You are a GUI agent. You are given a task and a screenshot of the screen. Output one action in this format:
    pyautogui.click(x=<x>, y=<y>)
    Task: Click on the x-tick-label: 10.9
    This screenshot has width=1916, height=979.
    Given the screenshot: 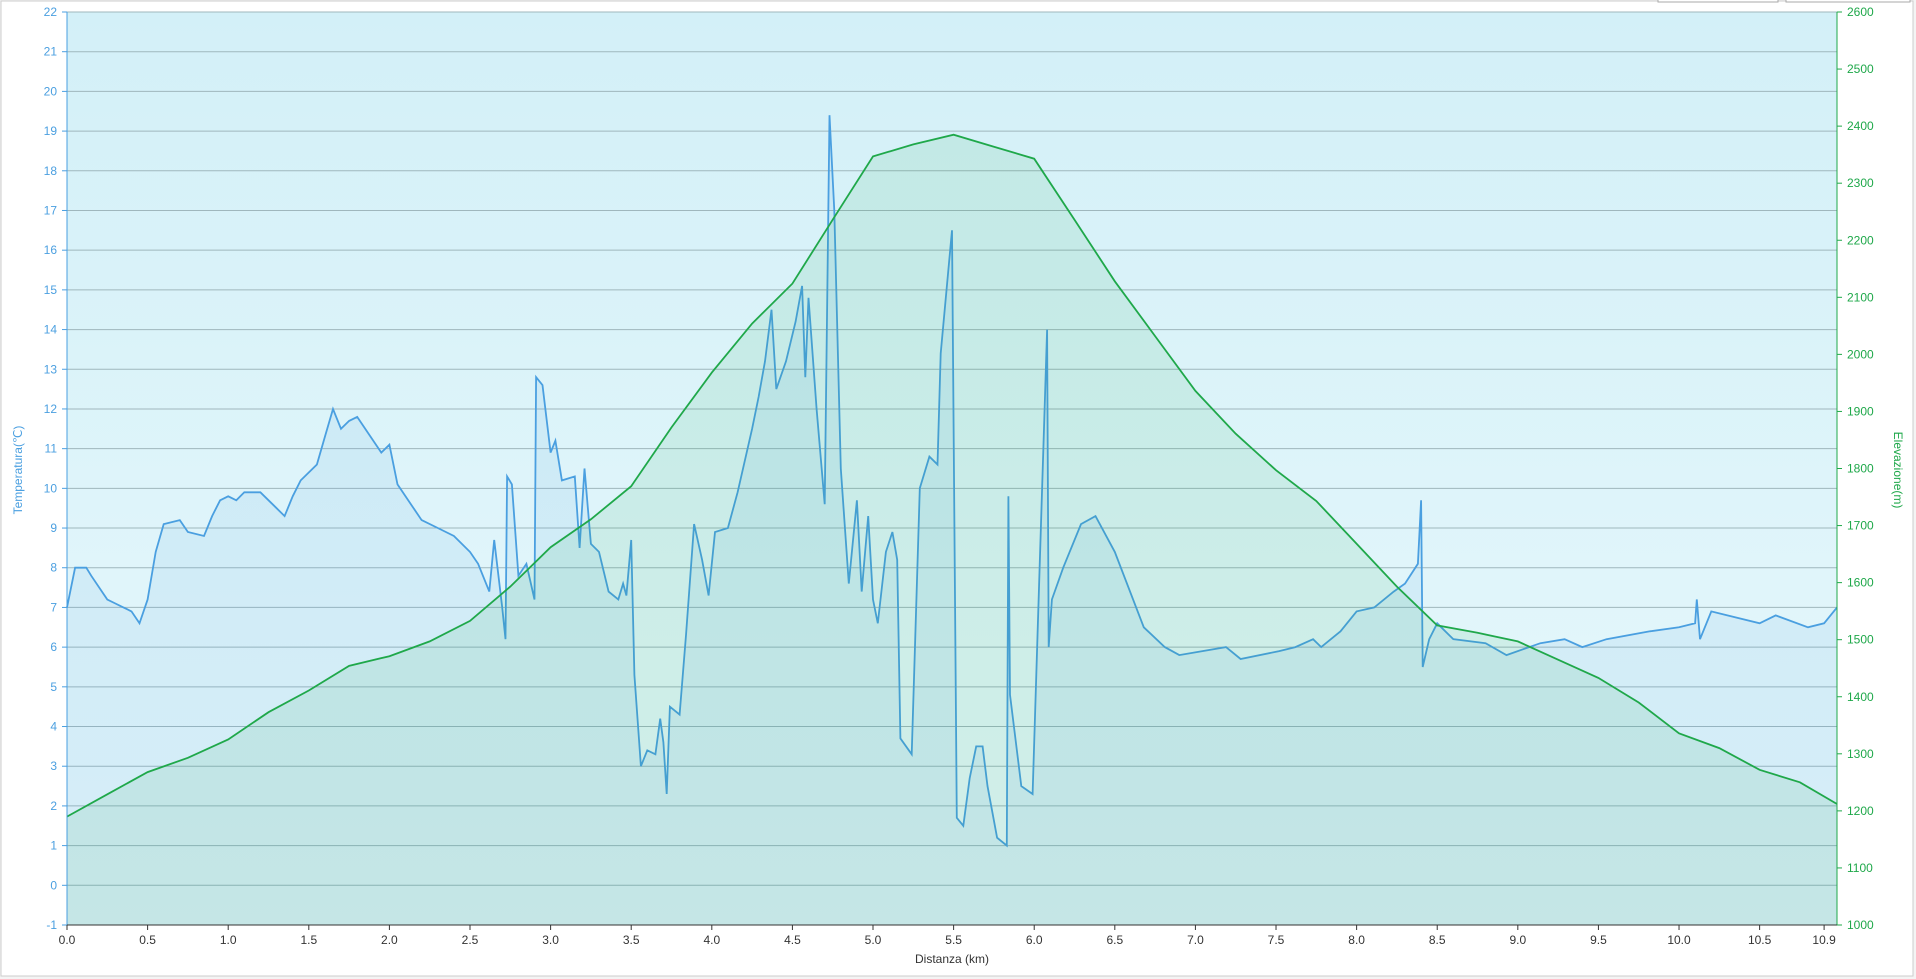 What is the action you would take?
    pyautogui.click(x=1824, y=940)
    